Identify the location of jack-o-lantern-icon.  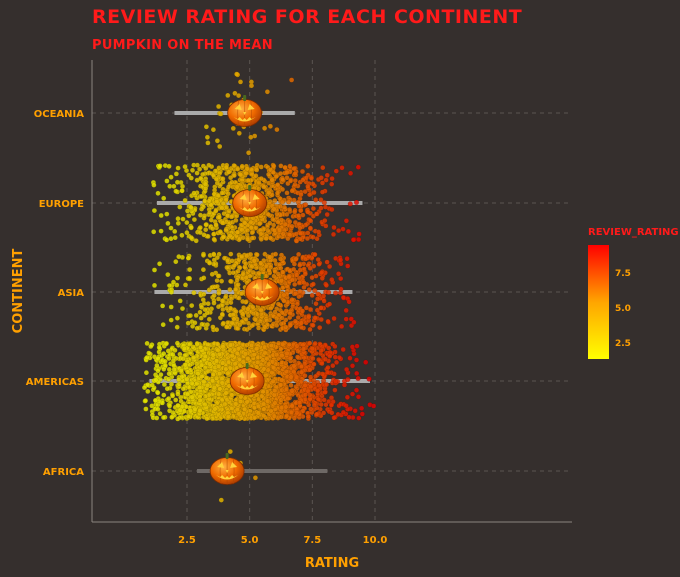
(245, 111).